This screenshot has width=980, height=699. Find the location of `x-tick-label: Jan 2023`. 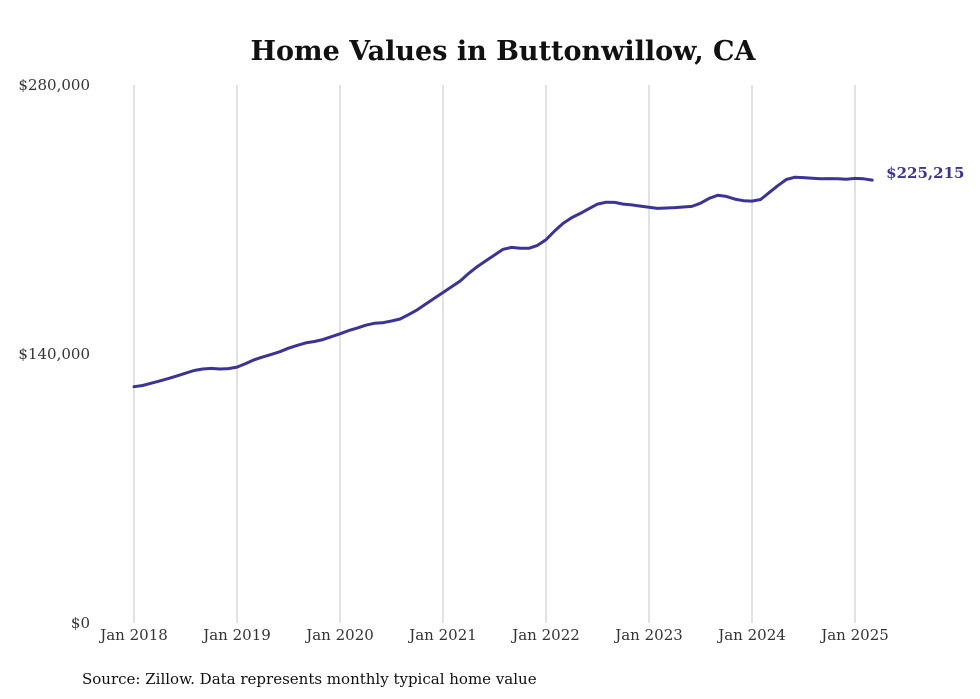

x-tick-label: Jan 2023 is located at coordinates (648, 635).